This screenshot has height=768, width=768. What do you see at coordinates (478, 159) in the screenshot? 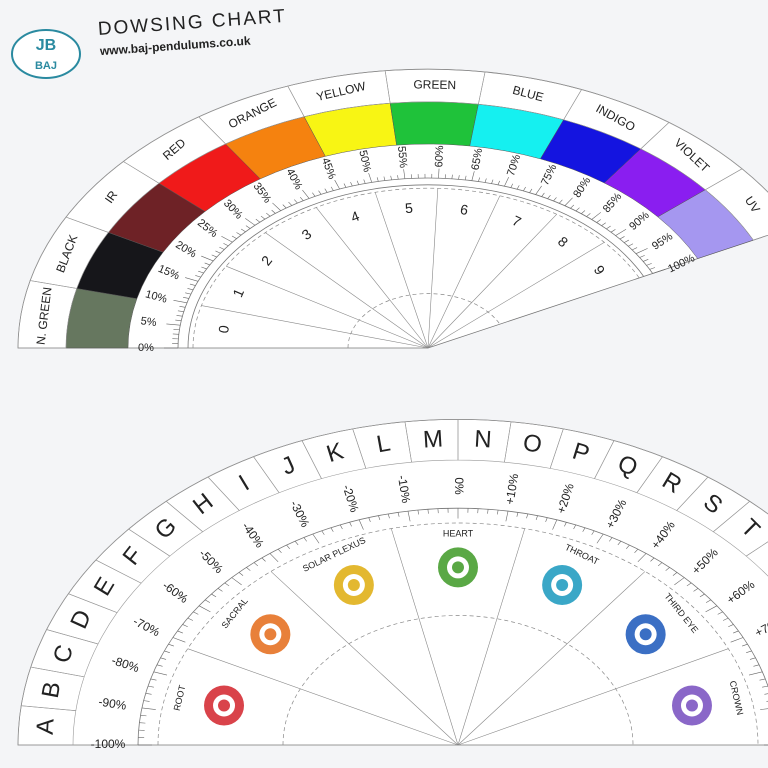
I see `percent-label: 65%` at bounding box center [478, 159].